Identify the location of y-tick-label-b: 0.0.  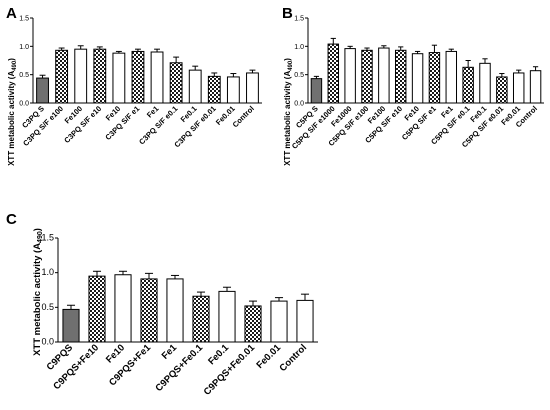
(299, 104).